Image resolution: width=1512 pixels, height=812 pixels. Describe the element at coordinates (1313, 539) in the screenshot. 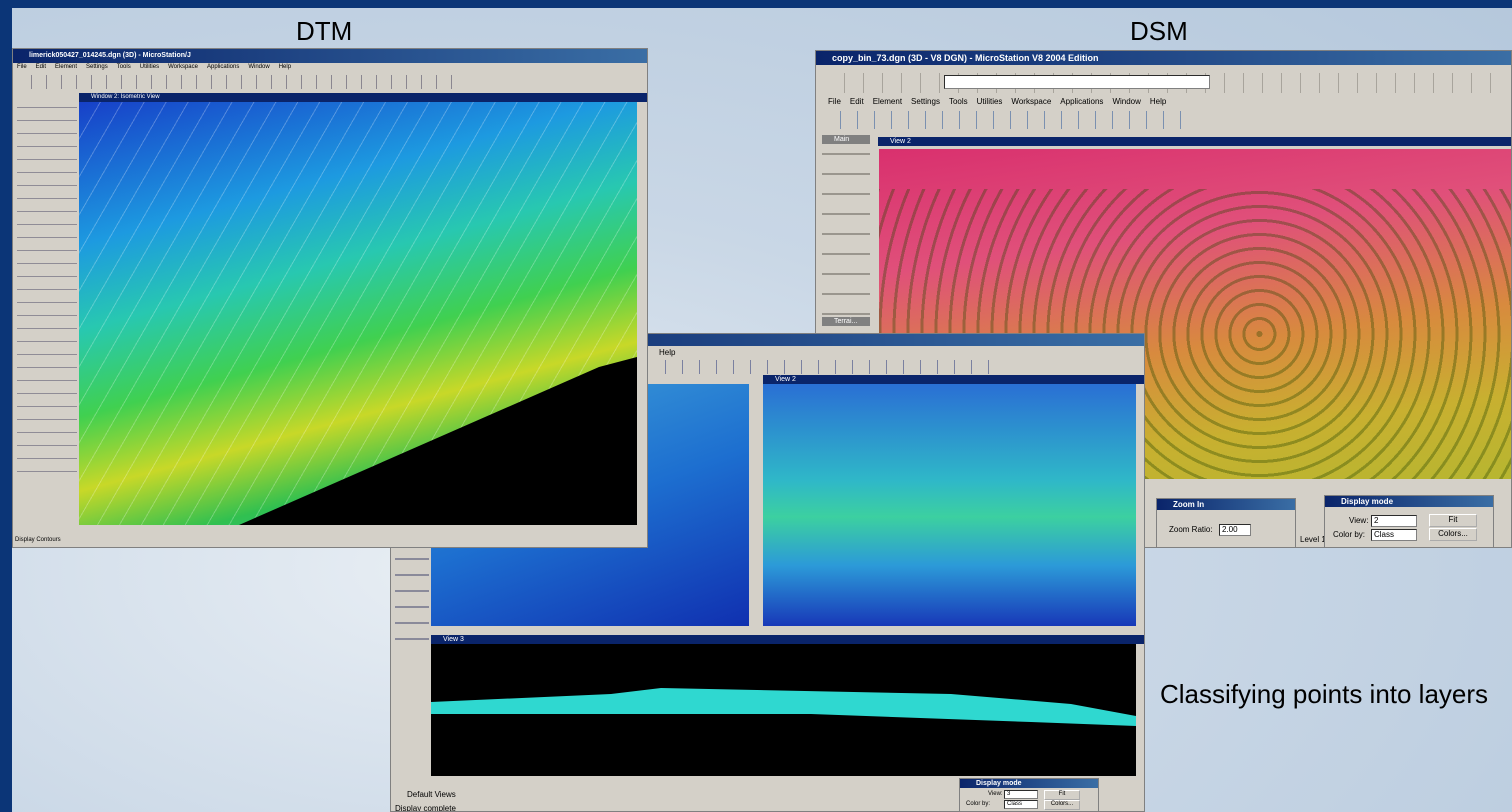

I see `level: Level 1` at that location.